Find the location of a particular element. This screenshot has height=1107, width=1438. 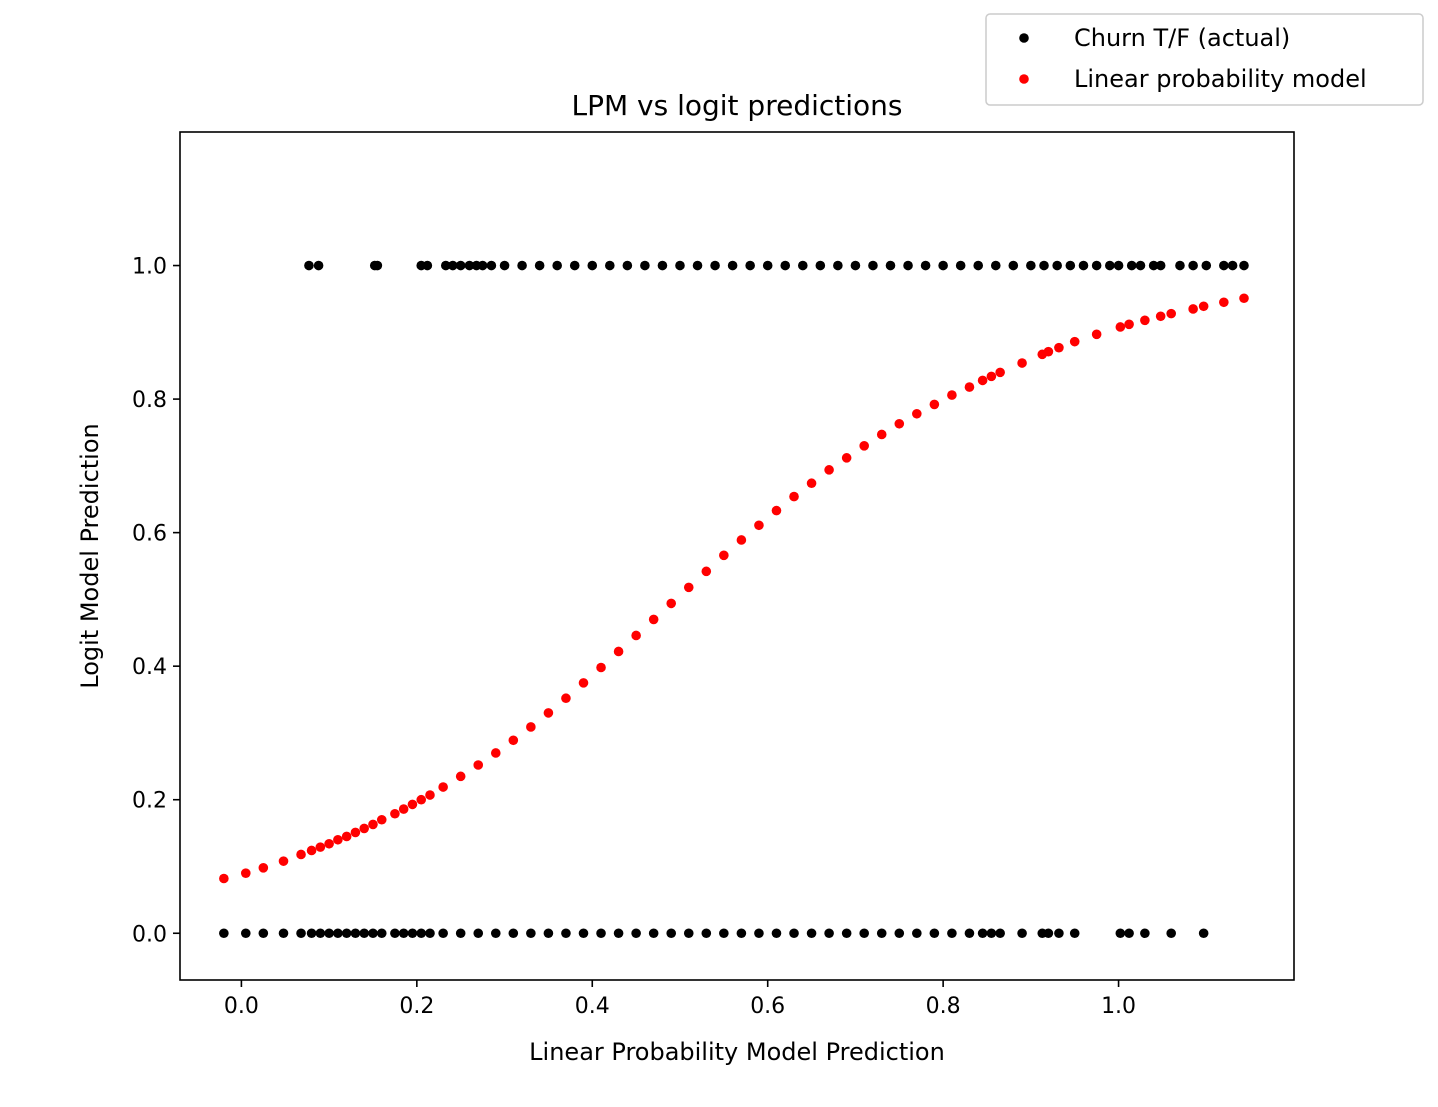

y-axis-label: Logit Model Prediction is located at coordinates (90, 556).